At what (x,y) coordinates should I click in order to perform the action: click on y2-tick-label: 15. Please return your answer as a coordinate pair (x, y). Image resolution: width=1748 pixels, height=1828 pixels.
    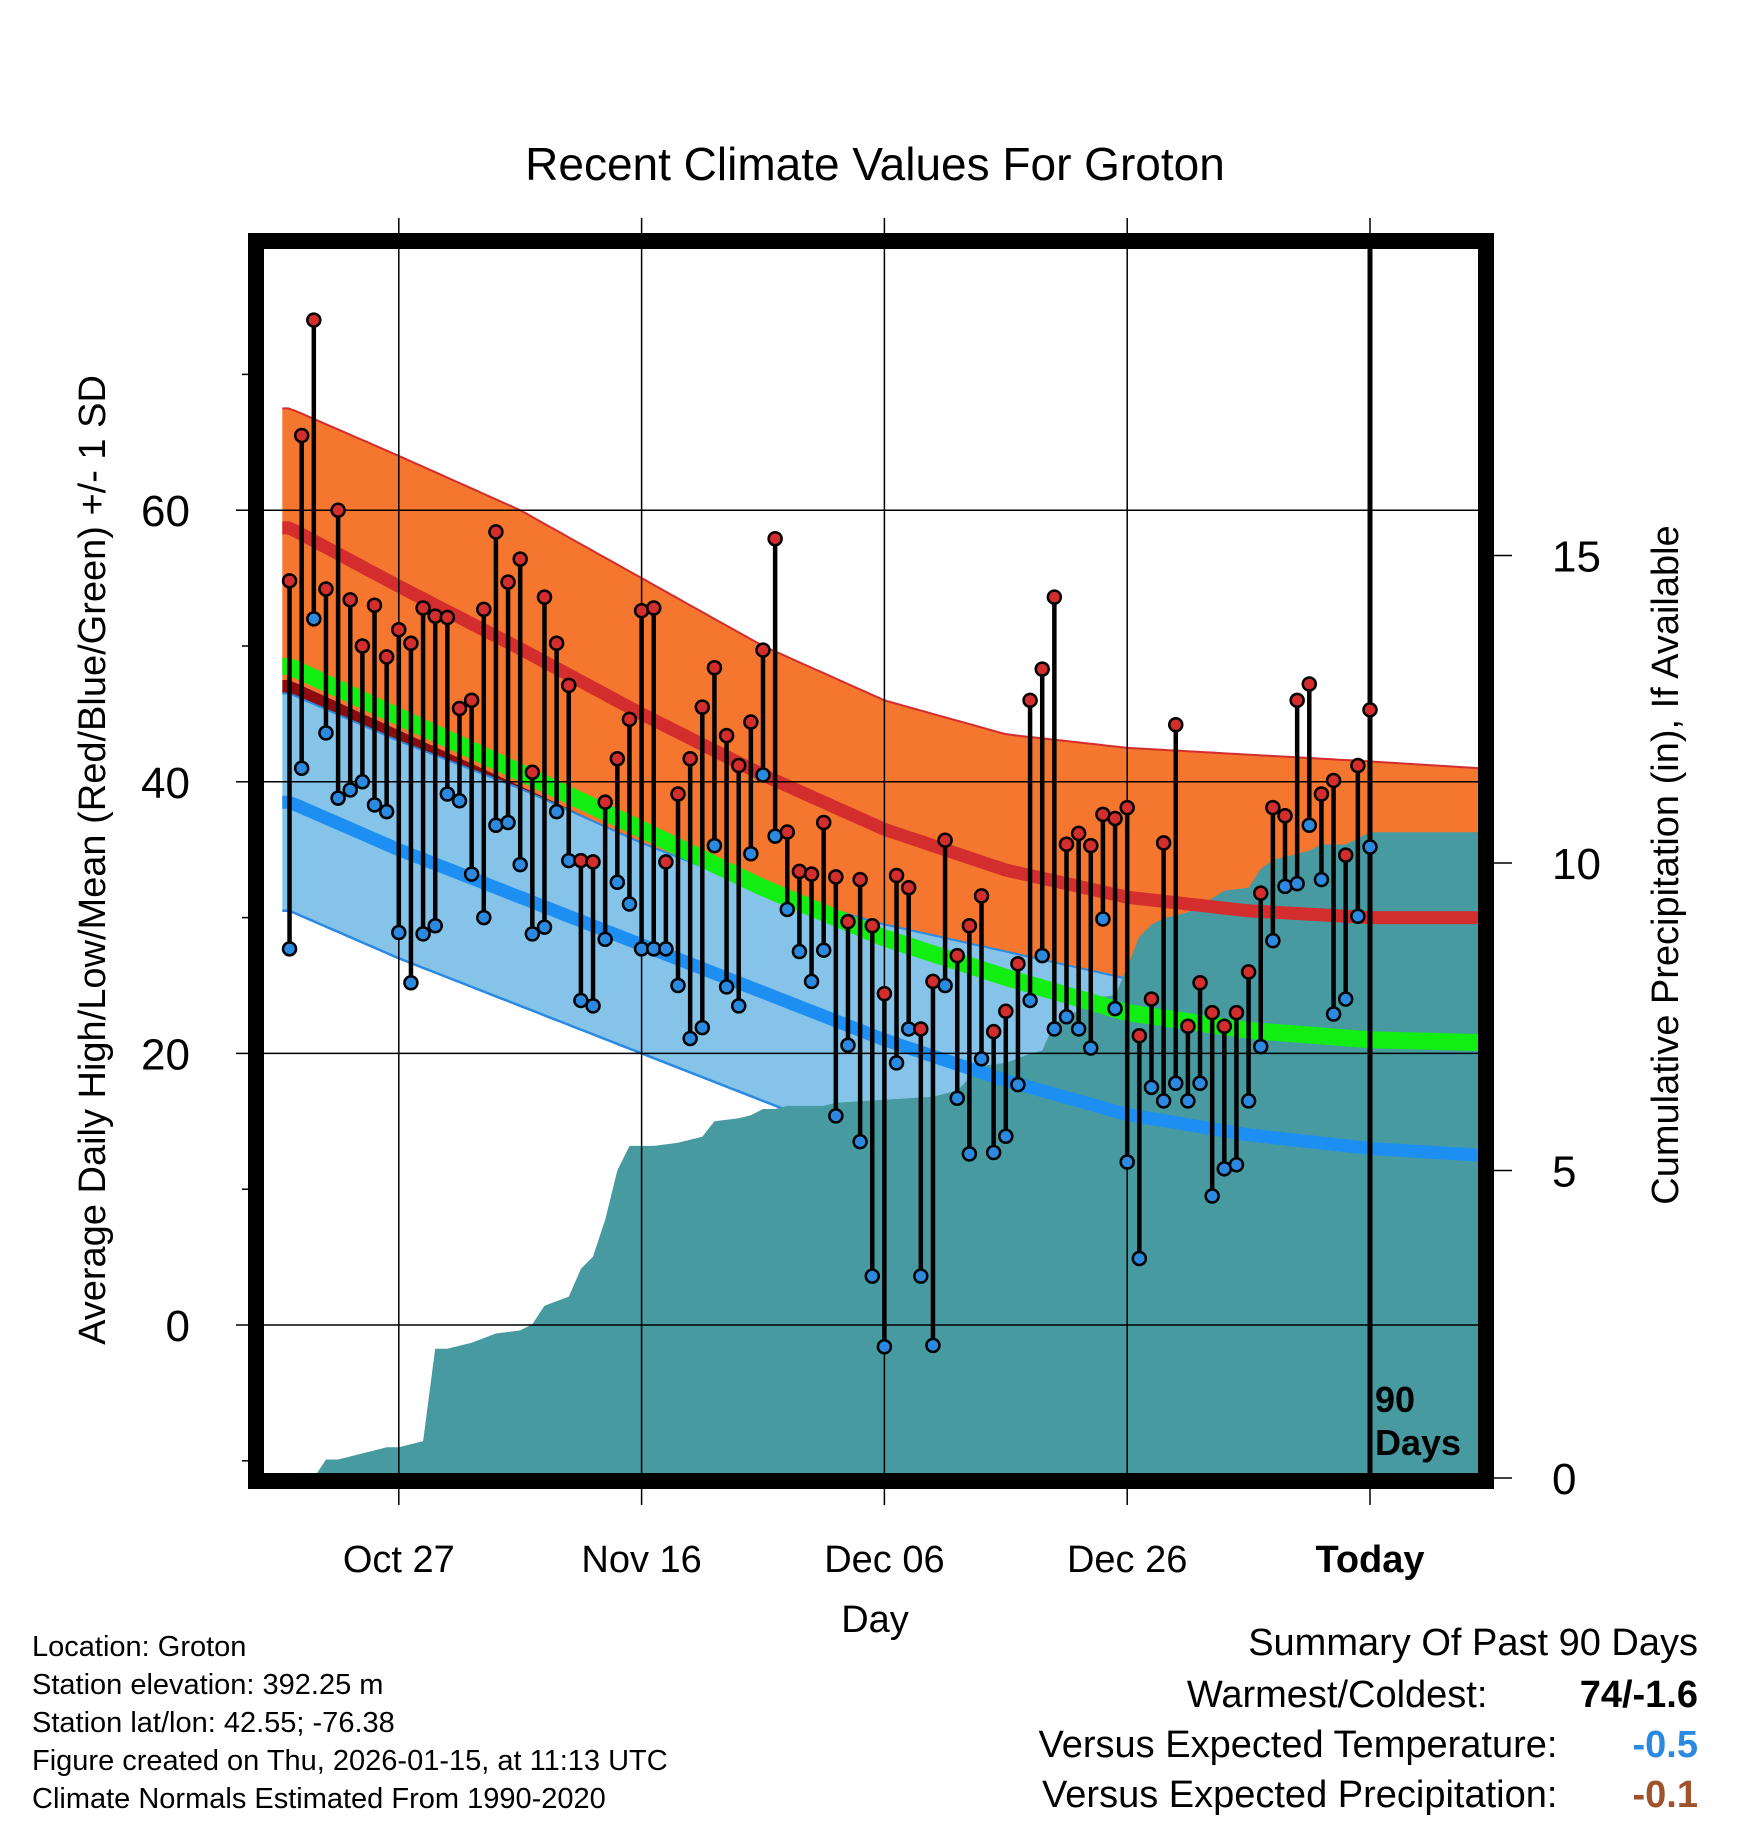
    Looking at the image, I should click on (1576, 557).